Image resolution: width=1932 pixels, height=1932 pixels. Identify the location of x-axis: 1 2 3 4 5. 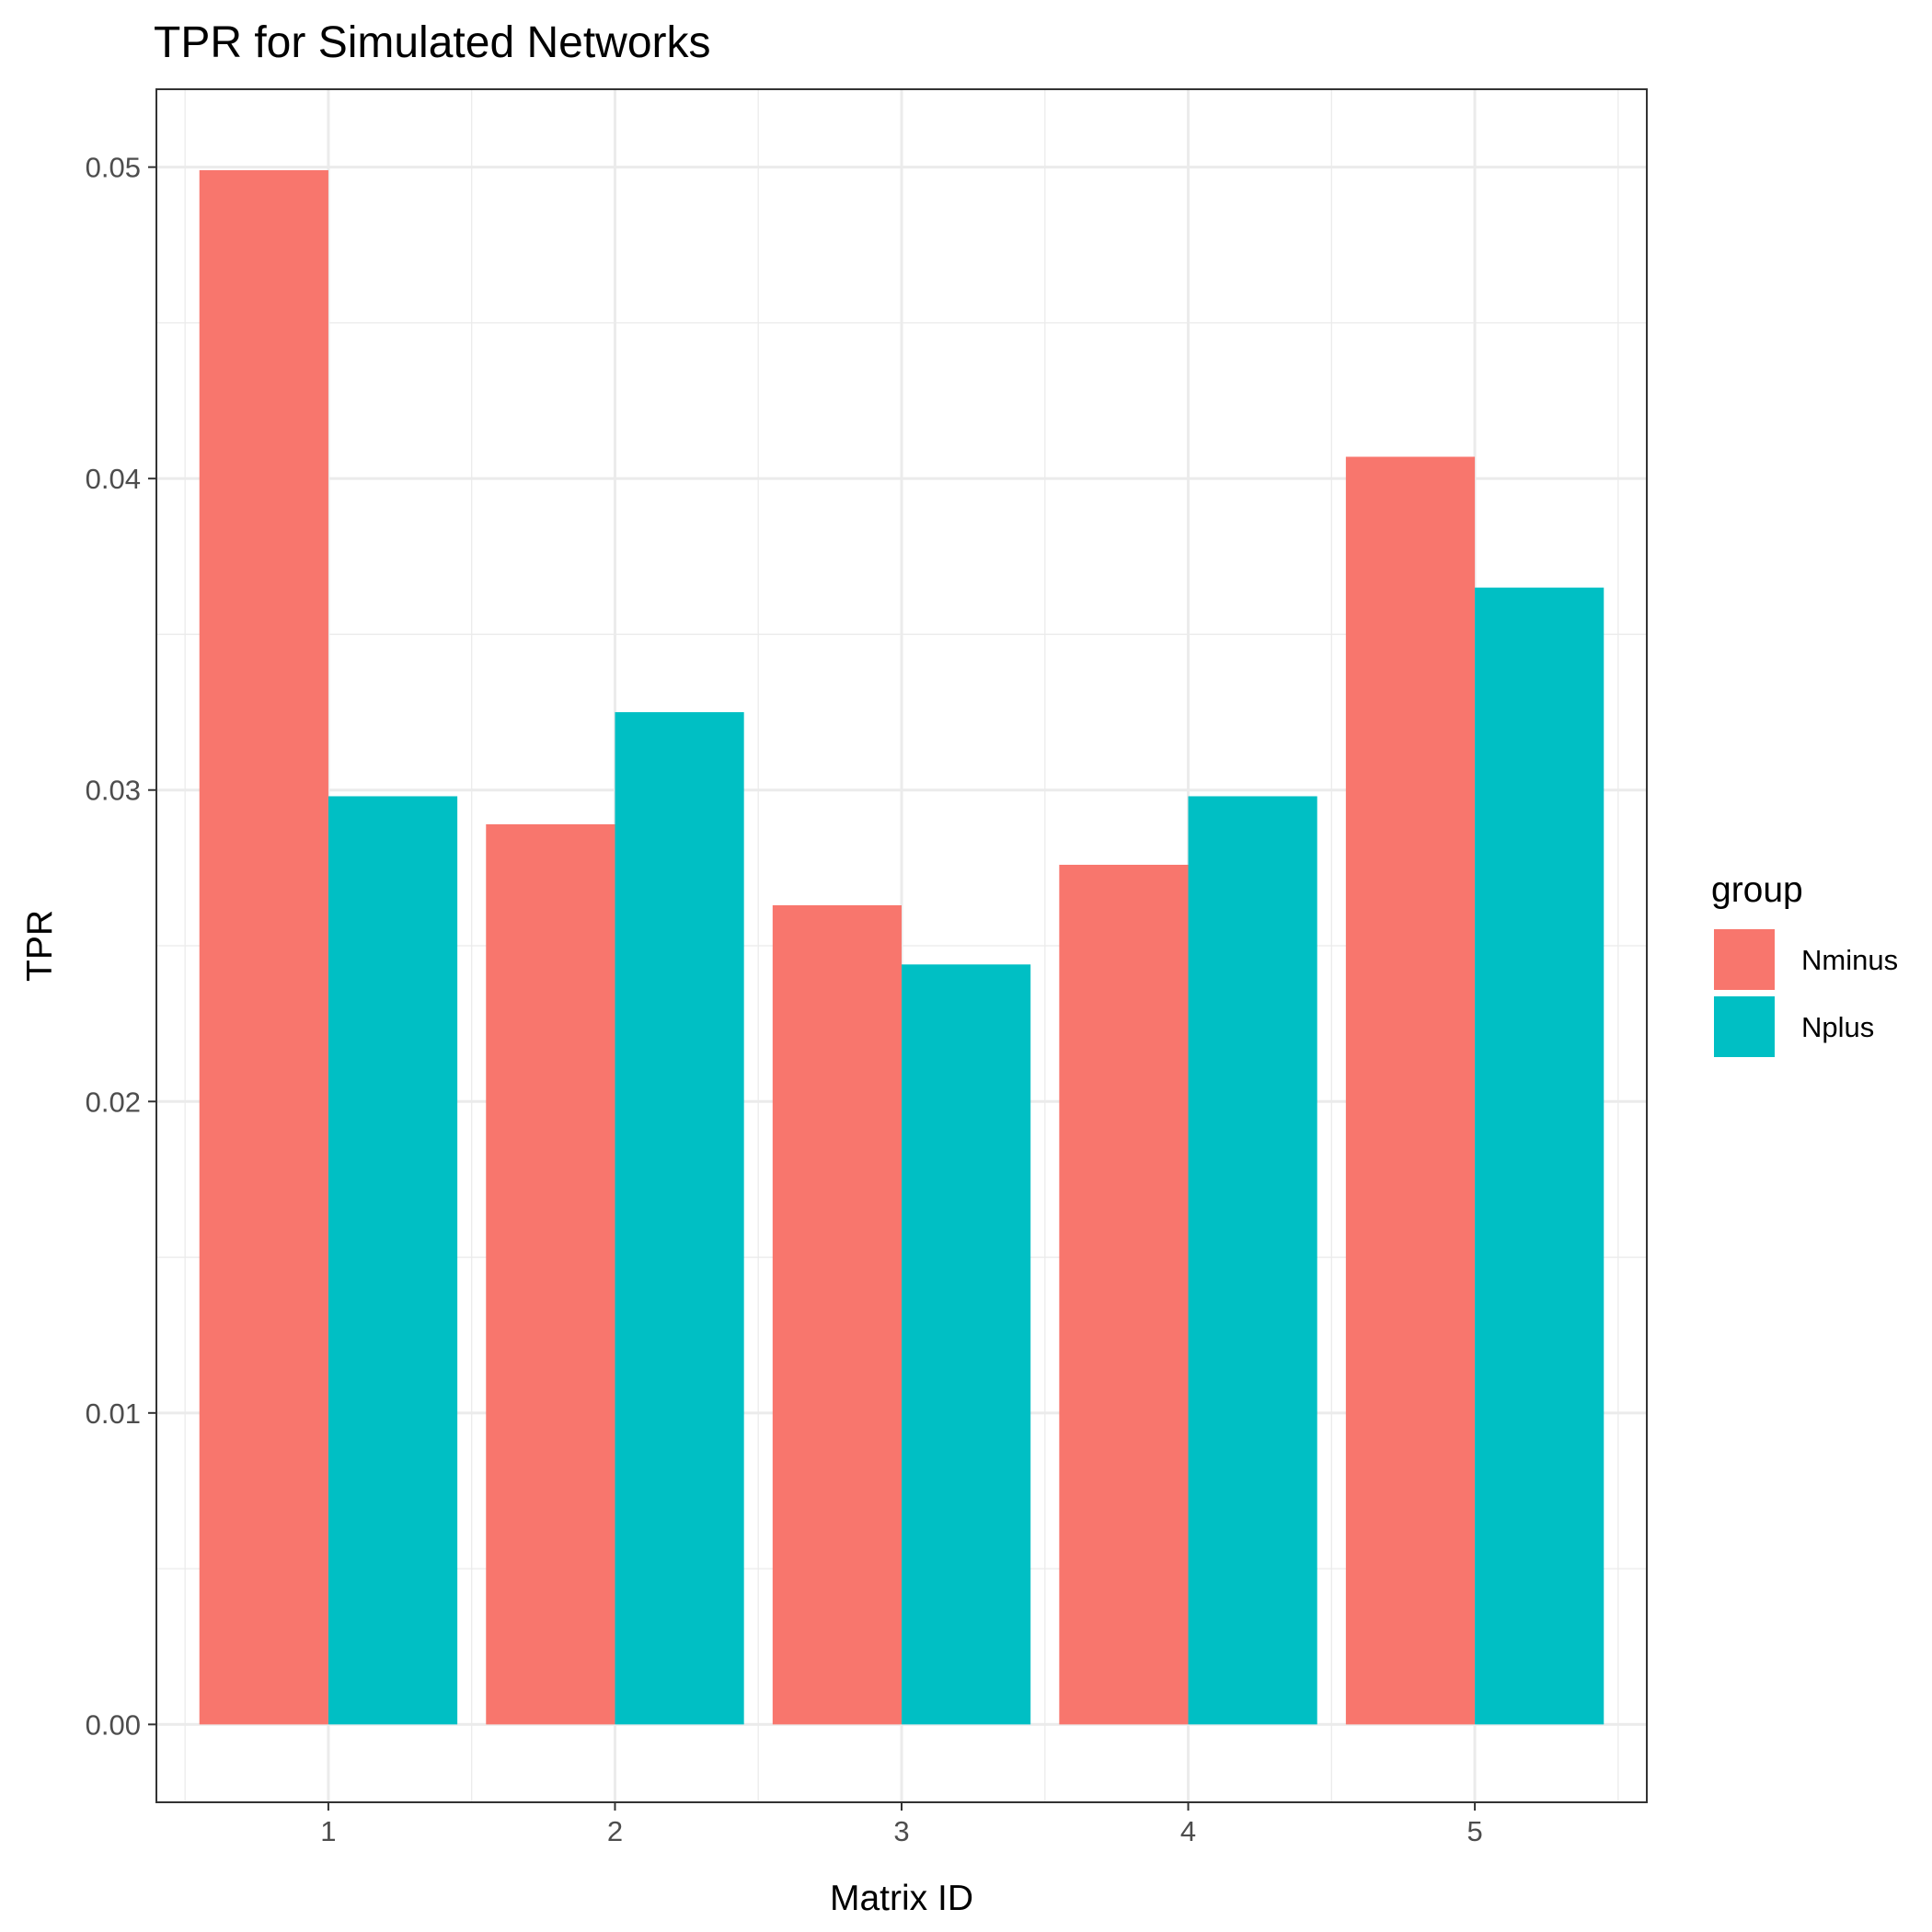
(901, 1824).